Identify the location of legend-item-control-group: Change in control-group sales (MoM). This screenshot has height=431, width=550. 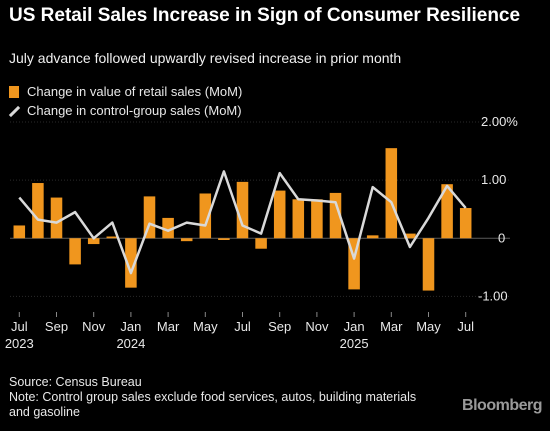
(125, 110).